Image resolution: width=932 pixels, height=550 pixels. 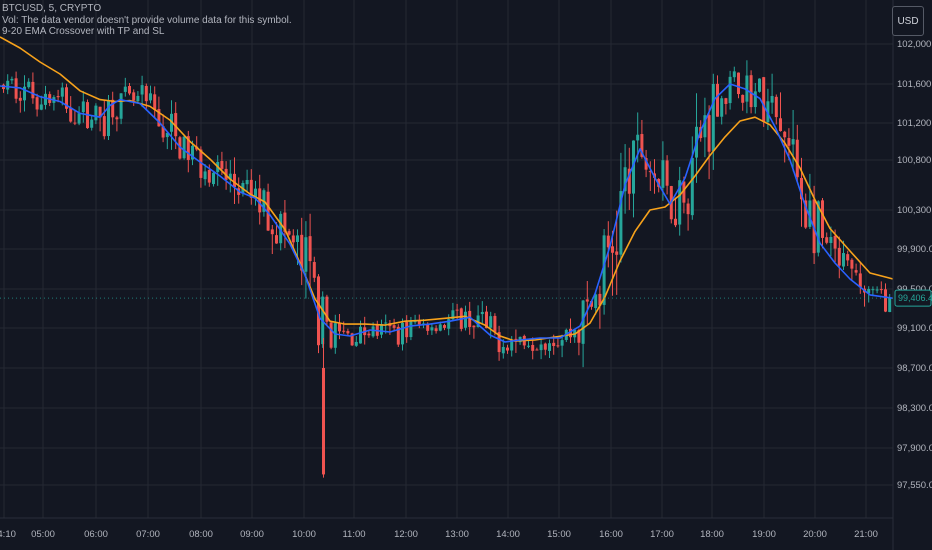 I want to click on x-tick-label: 10:00, so click(x=304, y=534).